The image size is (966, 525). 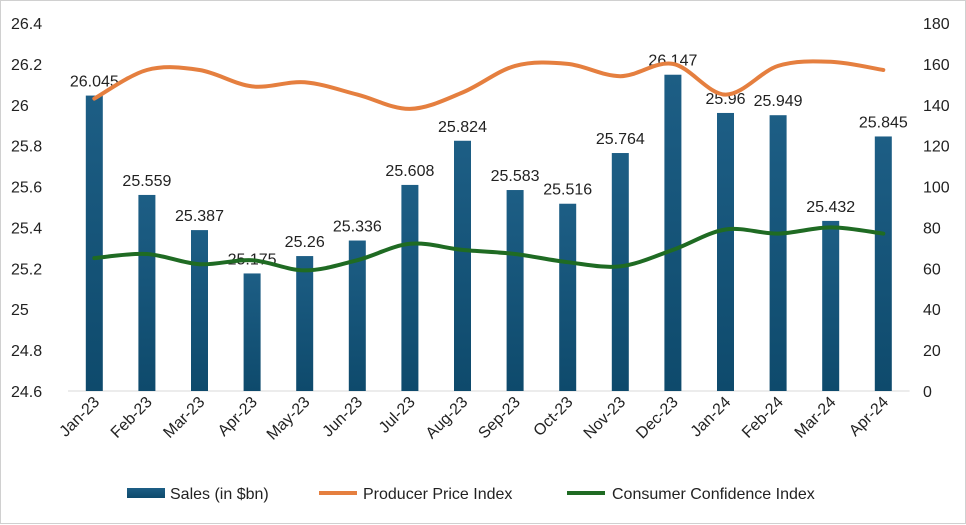 I want to click on right-y-tick-label: 180, so click(x=936, y=24).